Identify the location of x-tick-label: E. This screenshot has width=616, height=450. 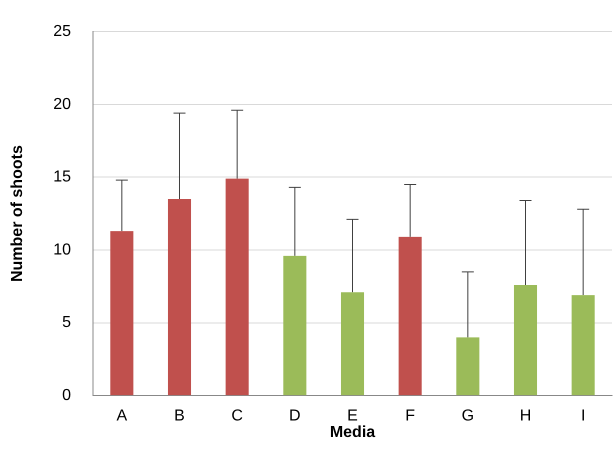
(352, 416).